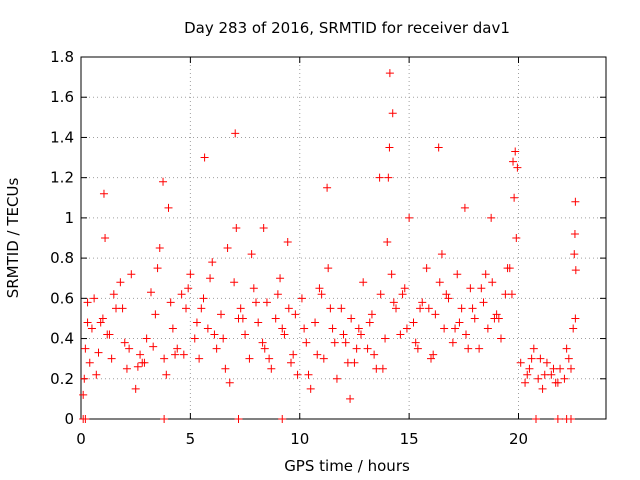 This screenshot has height=480, width=640. I want to click on y-tick-label: 1.8, so click(62, 57).